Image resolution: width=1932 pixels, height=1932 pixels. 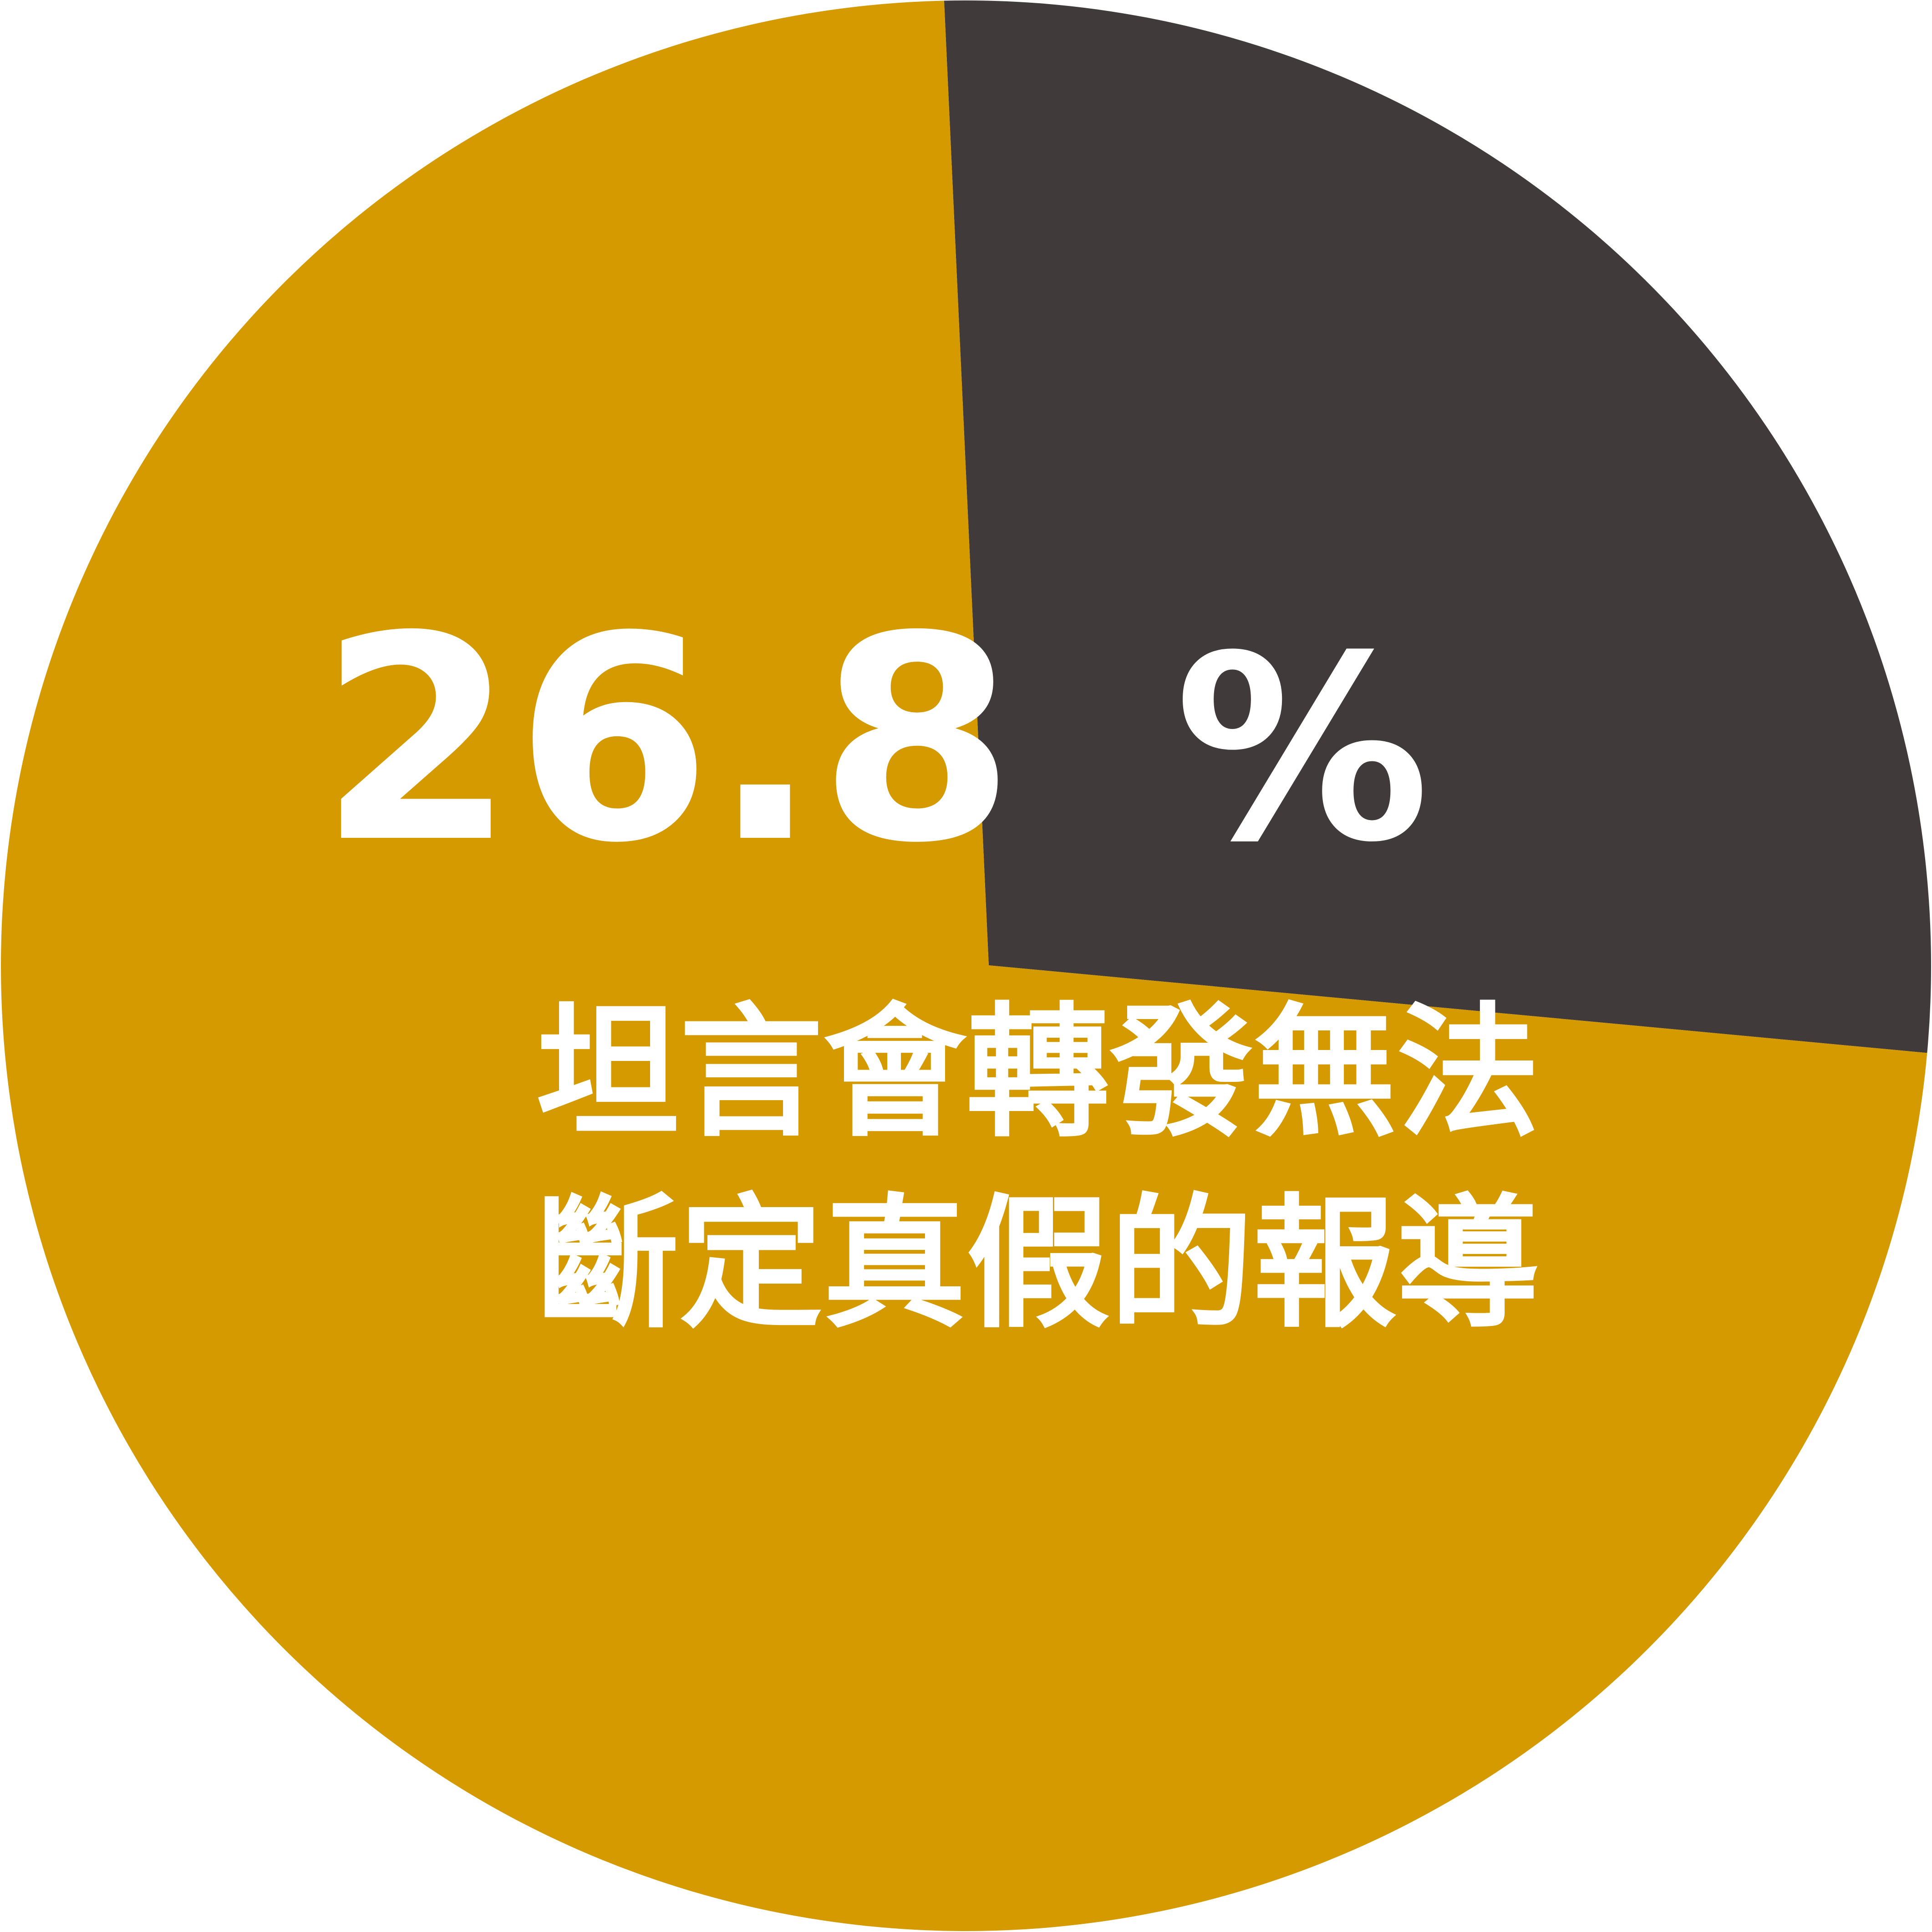 I want to click on caption-line-2: 斷定真假的報導, so click(x=1038, y=1264).